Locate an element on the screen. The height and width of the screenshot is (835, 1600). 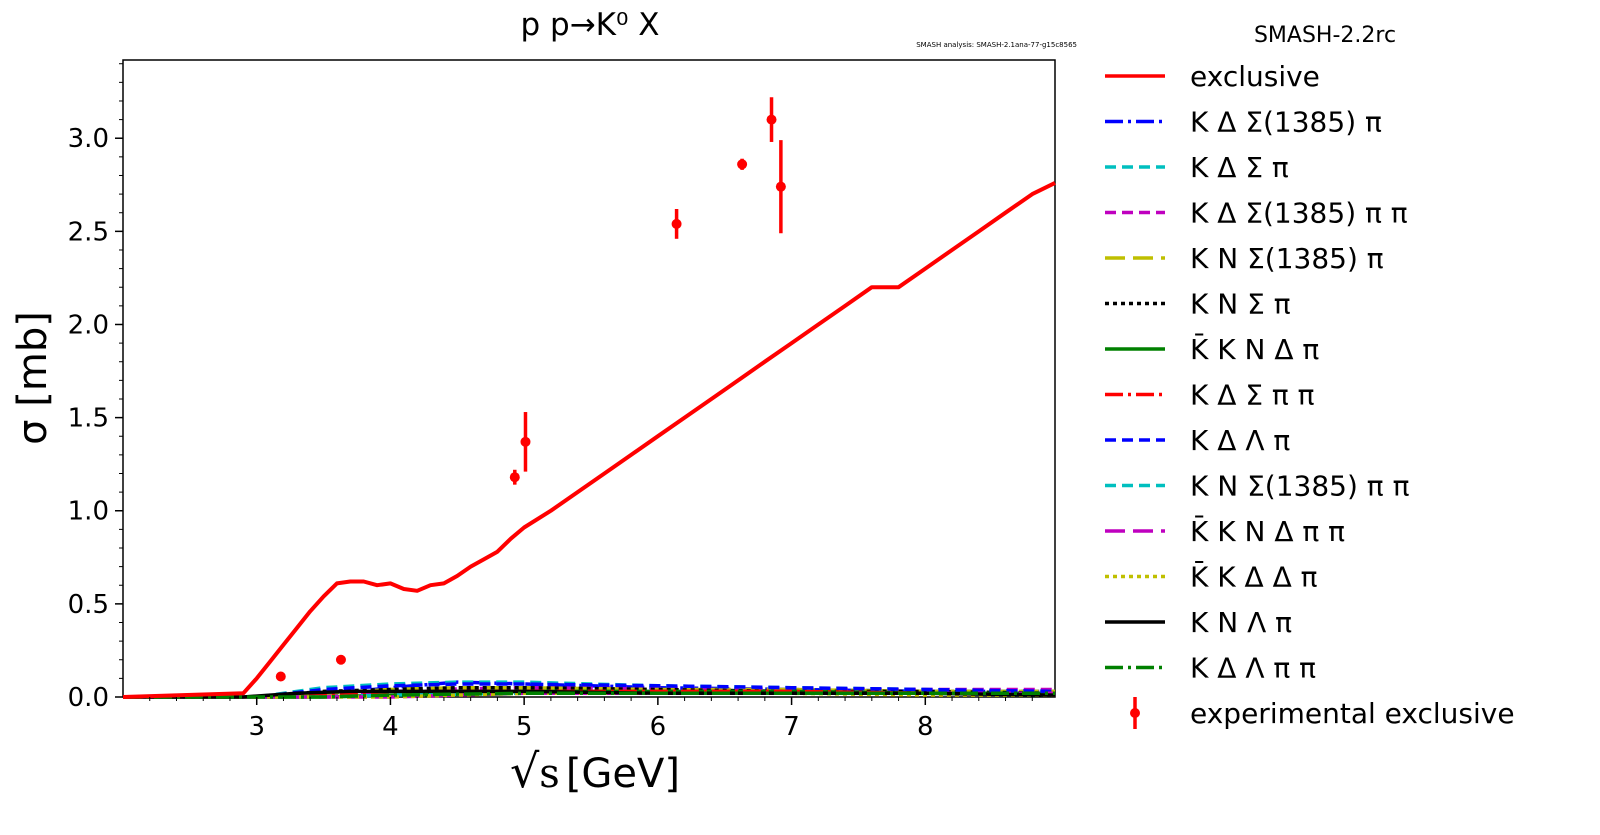
y-tick-label: 2.5 is located at coordinates (88, 232).